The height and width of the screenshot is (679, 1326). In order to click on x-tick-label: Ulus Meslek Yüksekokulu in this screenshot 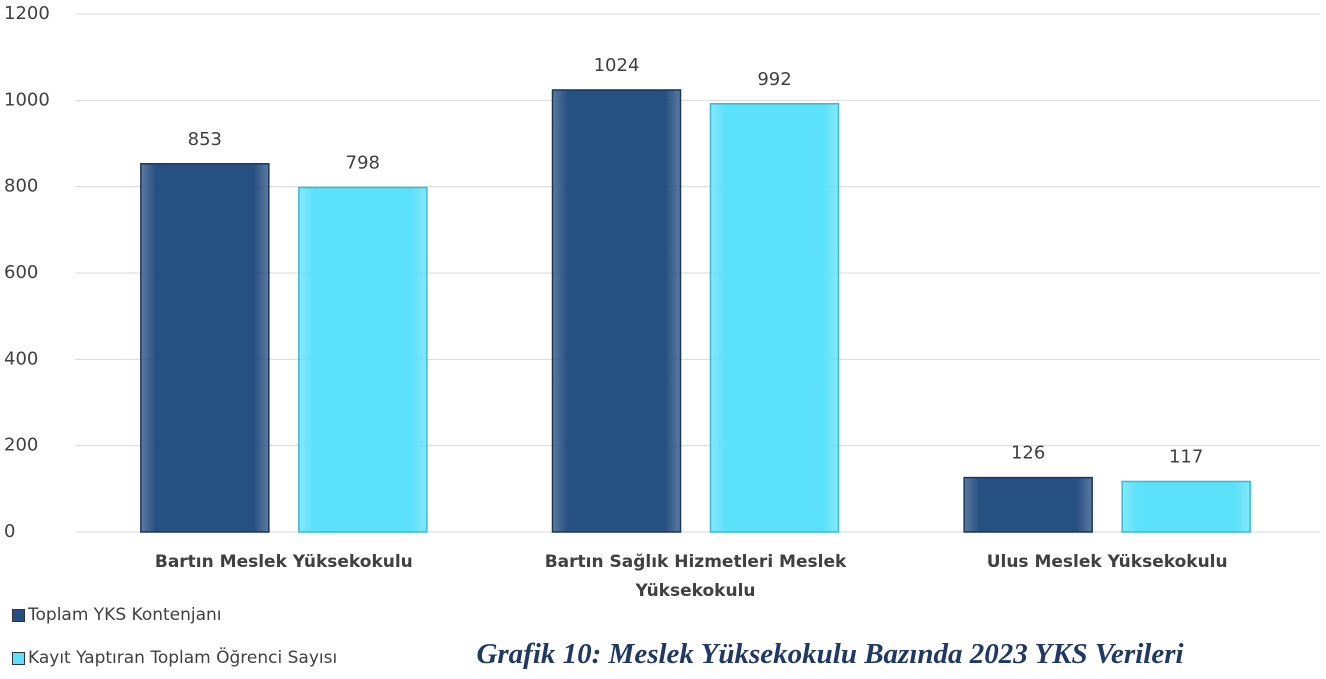, I will do `click(1107, 562)`.